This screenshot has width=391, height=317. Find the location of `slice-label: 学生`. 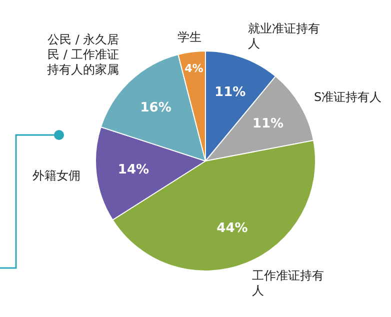

slice-label: 学生 is located at coordinates (190, 37).